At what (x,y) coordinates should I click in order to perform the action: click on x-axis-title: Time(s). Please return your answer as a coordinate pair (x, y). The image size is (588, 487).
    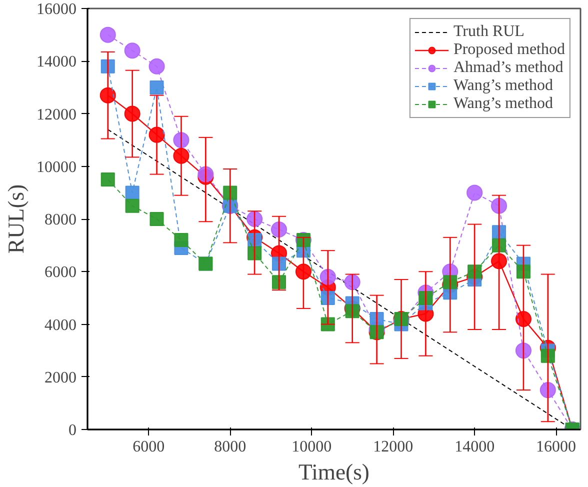
    Looking at the image, I should click on (334, 472).